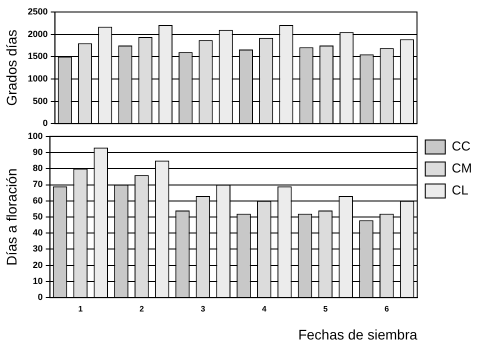 Image resolution: width=486 pixels, height=348 pixels. I want to click on x-tick-label: 1, so click(81, 309).